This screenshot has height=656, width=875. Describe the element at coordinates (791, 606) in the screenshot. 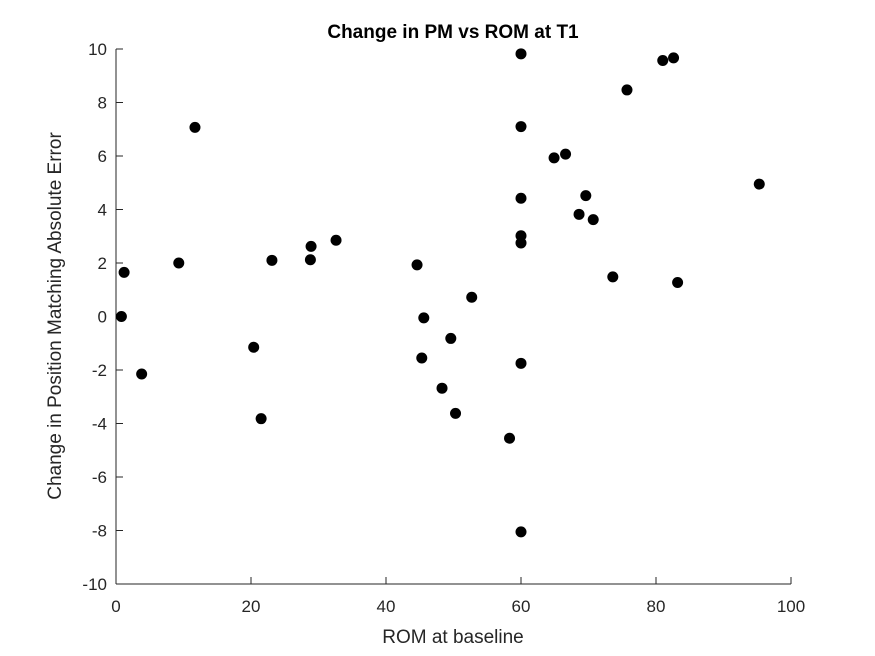

I see `x-tick-label: 100` at that location.